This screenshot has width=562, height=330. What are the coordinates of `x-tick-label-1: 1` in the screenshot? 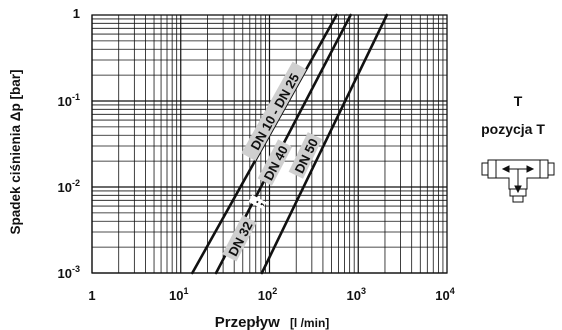 It's located at (91, 295).